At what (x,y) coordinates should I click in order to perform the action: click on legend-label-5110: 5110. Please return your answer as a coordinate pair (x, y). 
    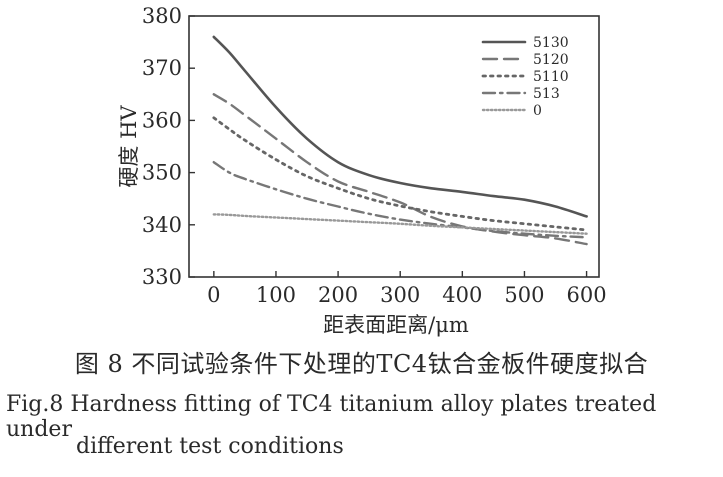
    Looking at the image, I should click on (551, 77).